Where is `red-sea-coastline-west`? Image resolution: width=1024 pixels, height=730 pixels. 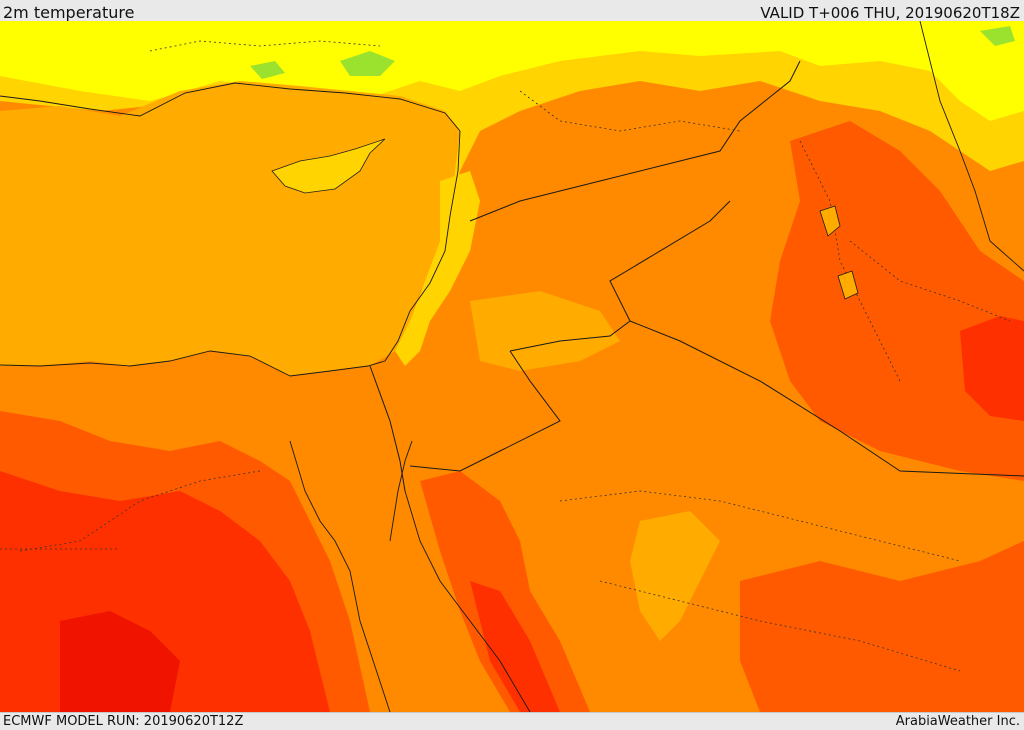 red-sea-coastline-west is located at coordinates (340, 576).